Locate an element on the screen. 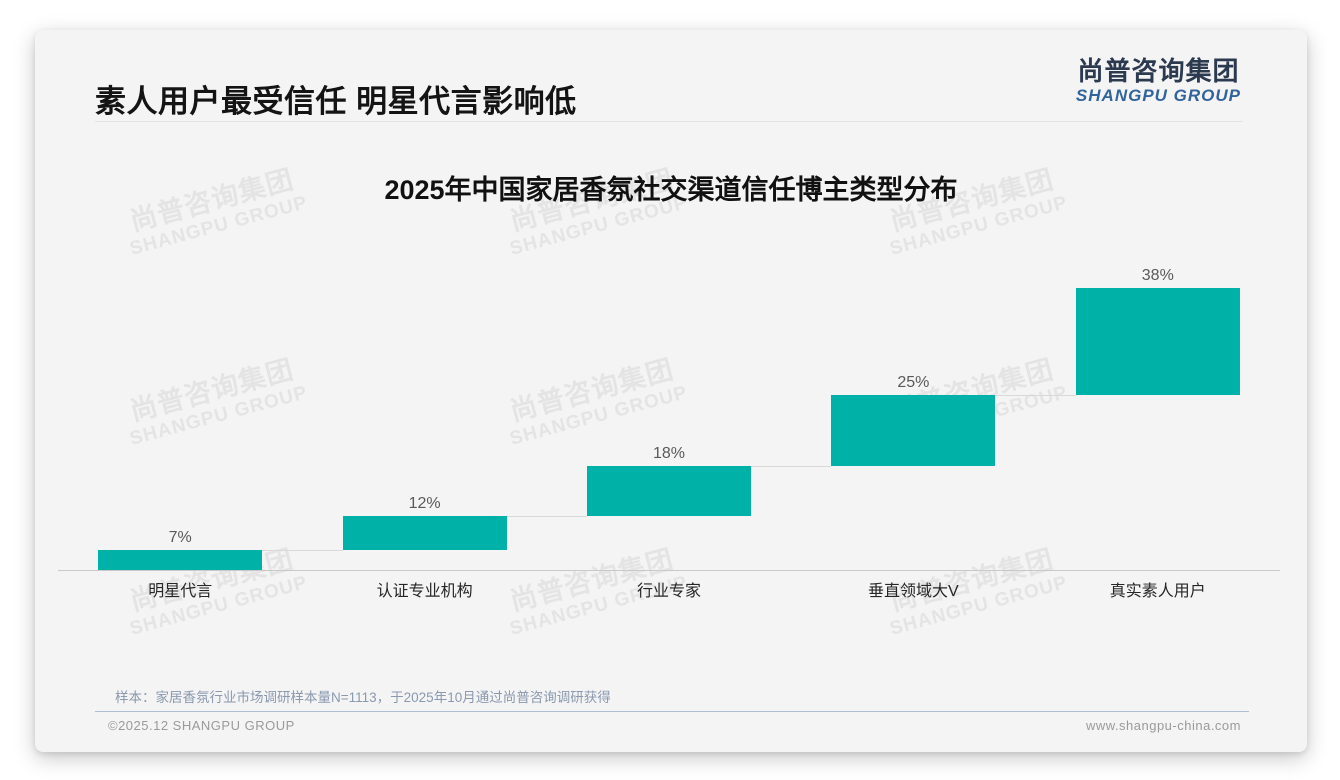  x-axis-label-0: 明星代言 is located at coordinates (180, 591).